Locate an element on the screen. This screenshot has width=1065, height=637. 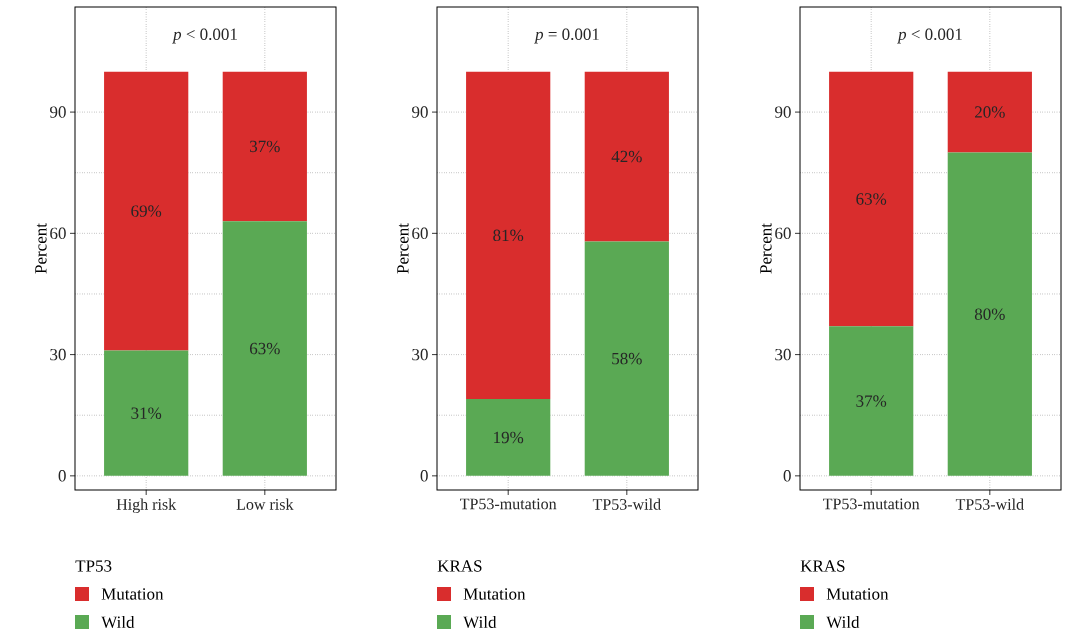
data-label: 81% is located at coordinates (508, 235).